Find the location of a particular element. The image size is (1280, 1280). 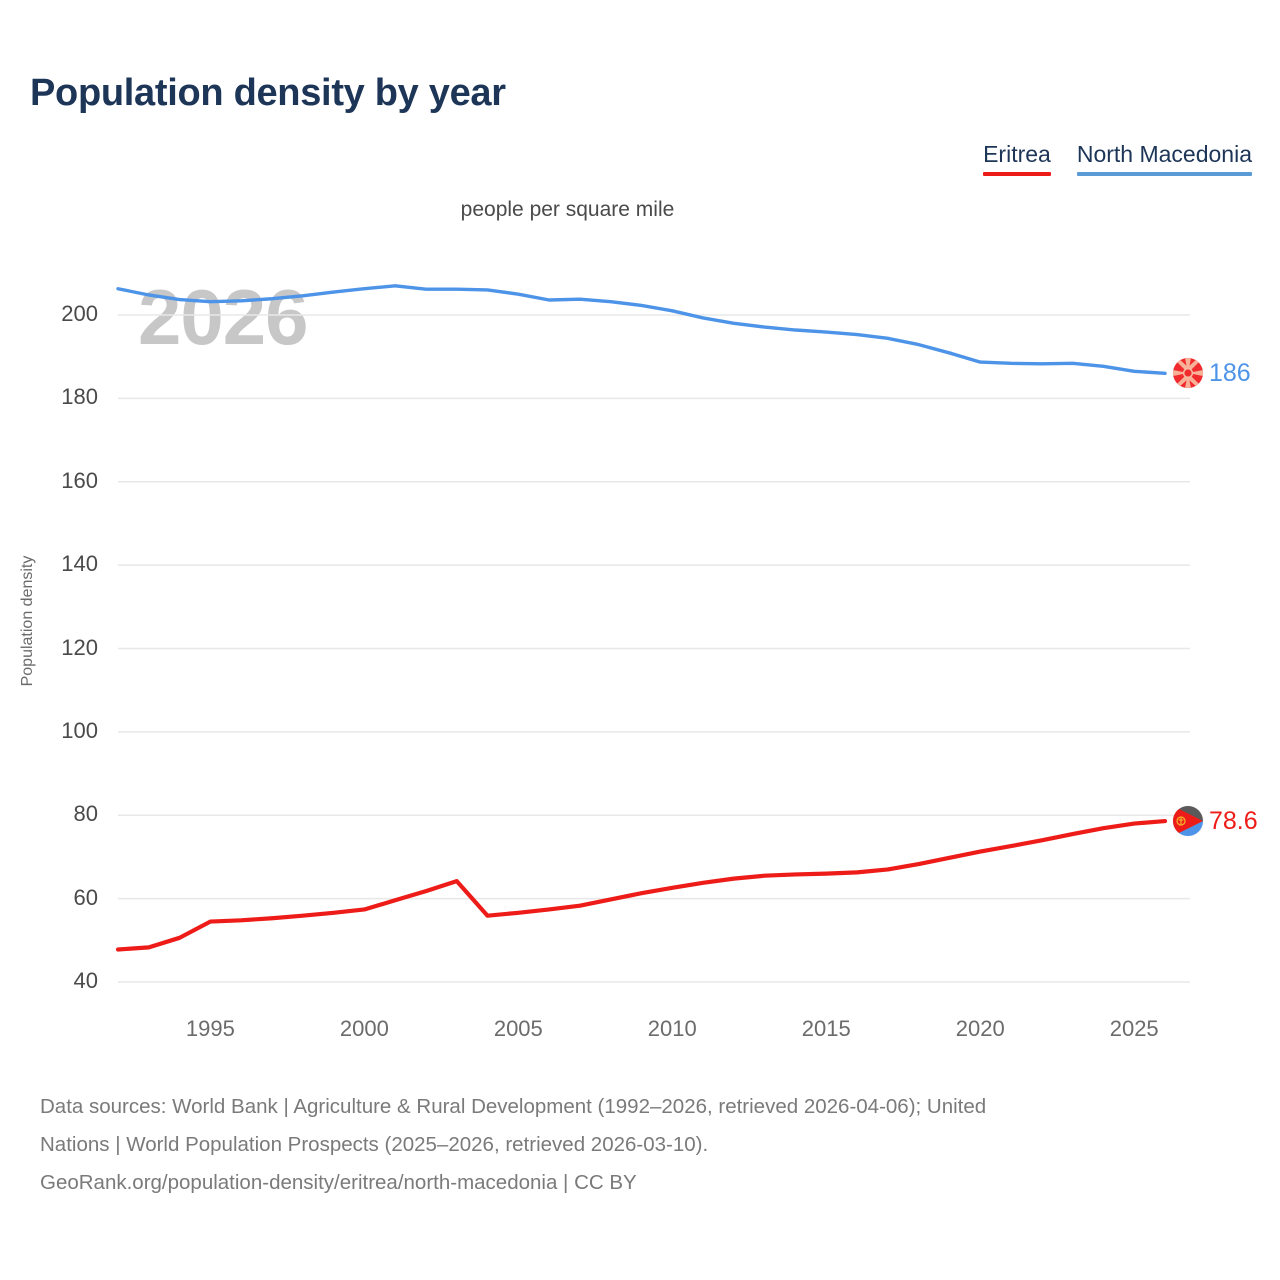

chart-legend: Eritrea North Macedonia is located at coordinates (1117, 158).